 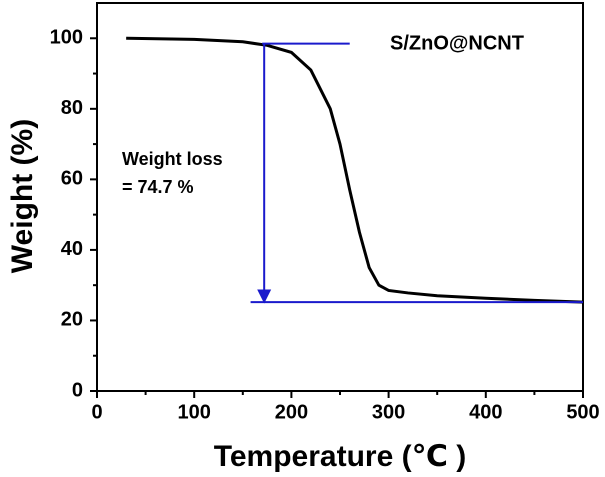 What do you see at coordinates (485, 412) in the screenshot?
I see `x-tick-label: 400` at bounding box center [485, 412].